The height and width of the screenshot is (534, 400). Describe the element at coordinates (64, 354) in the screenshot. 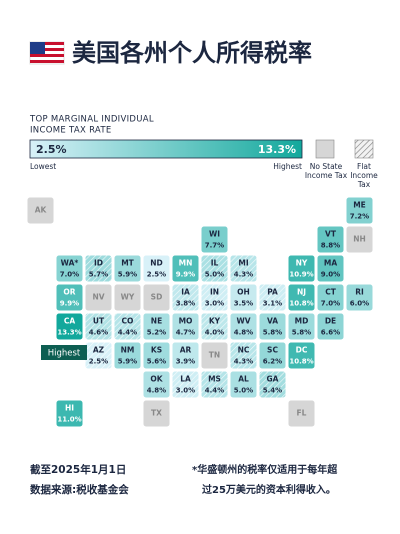

I see `callout-label: Highest` at that location.